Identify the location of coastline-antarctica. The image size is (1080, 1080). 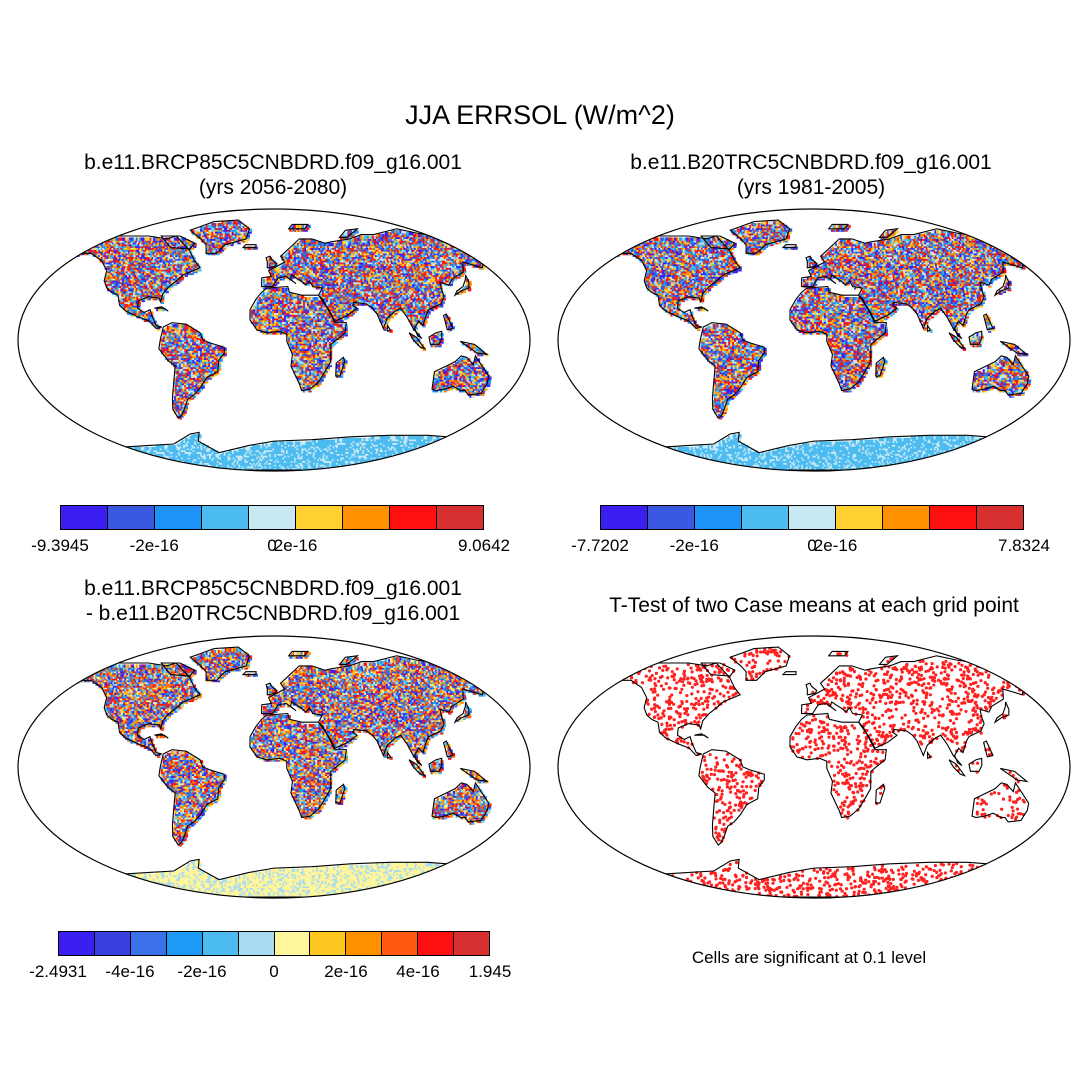
(812, 878).